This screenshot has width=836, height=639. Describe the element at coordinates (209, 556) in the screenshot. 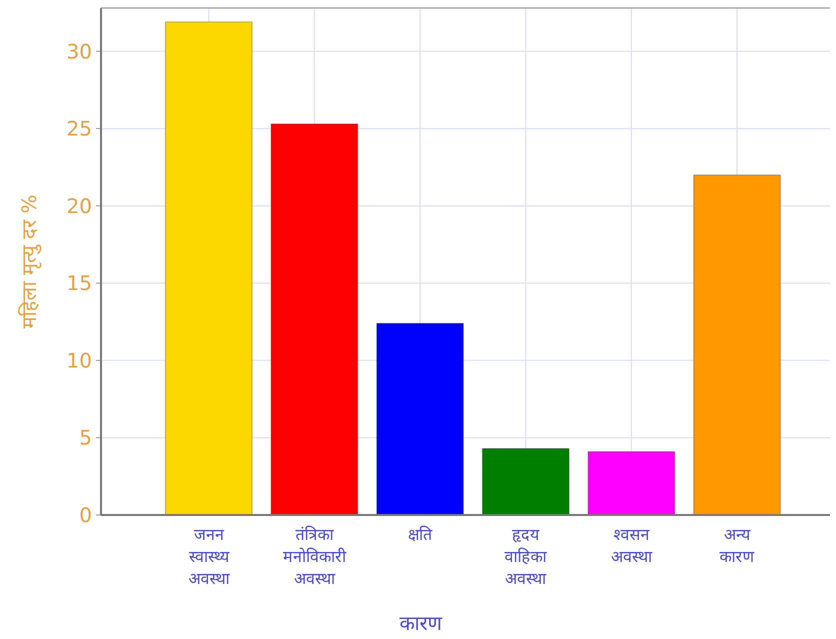

I see `x-tick-label: जनन स्वास्थ्य अवस्था` at that location.